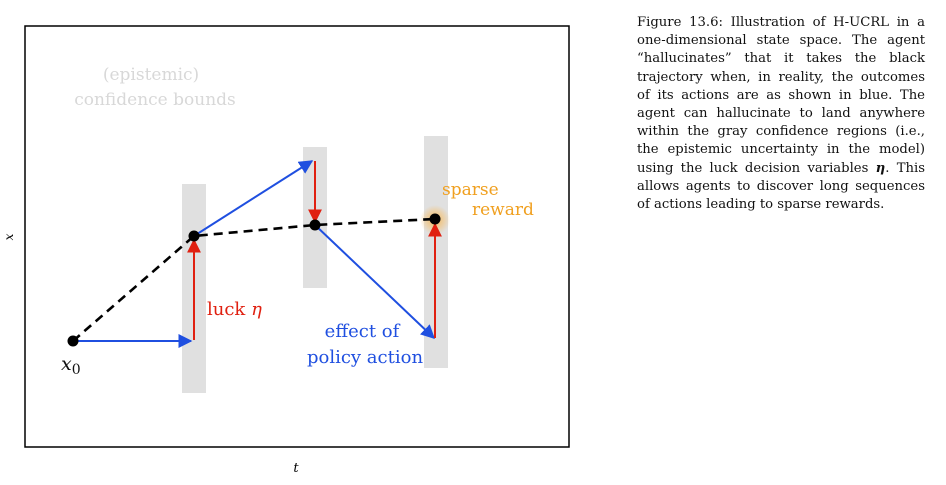 The height and width of the screenshot is (485, 946). I want to click on luck-symbol: η, so click(256, 309).